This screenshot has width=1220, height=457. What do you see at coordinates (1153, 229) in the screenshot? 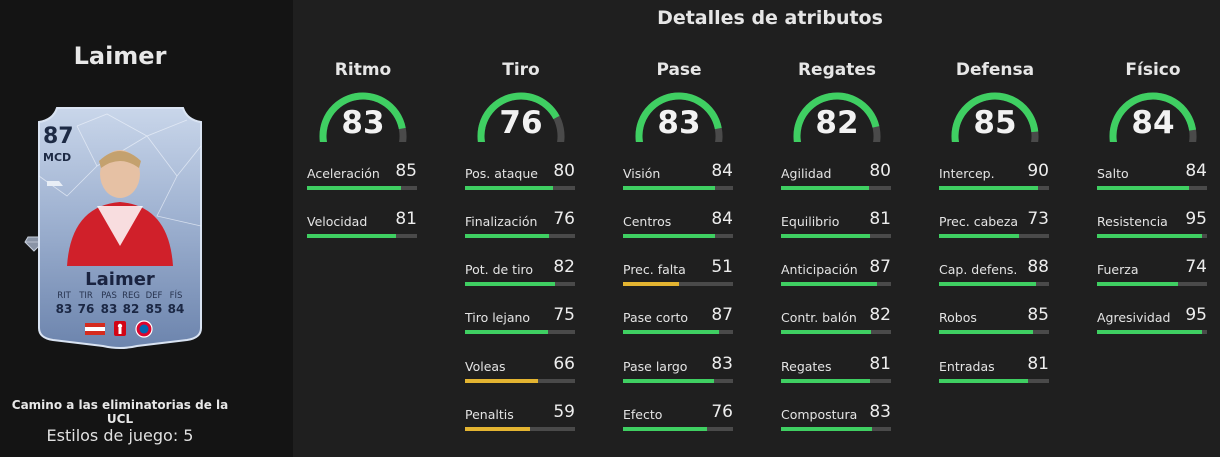
I see `attribute-row: Resistencia 95` at bounding box center [1153, 229].